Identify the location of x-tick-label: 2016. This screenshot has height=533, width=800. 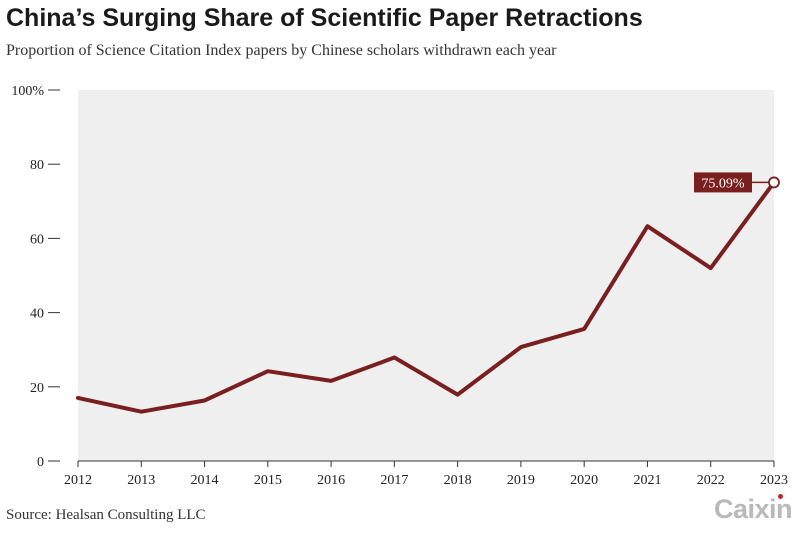
(331, 480).